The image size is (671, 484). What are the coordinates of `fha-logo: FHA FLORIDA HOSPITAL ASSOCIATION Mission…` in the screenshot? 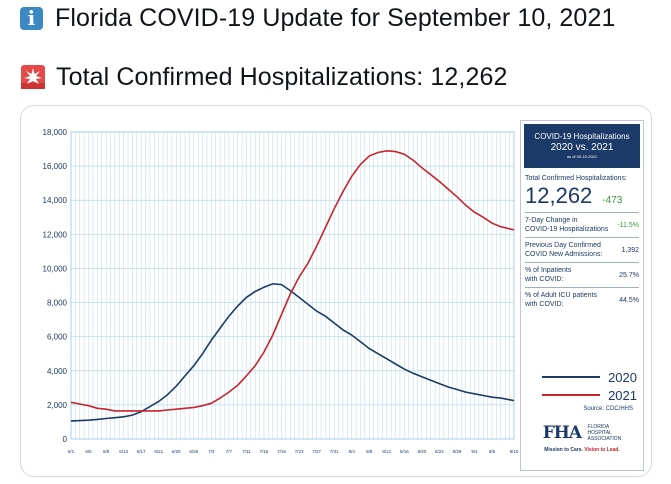 It's located at (582, 438).